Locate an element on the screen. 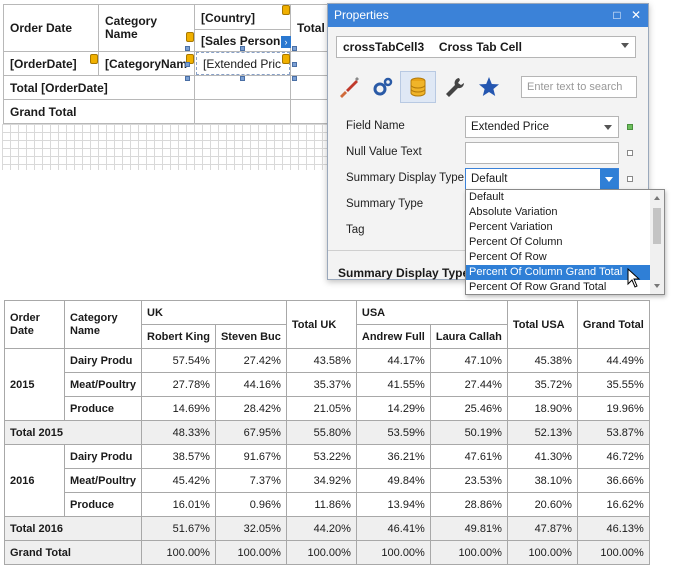 This screenshot has height=572, width=674. country-header-cell: [Country] is located at coordinates (242, 17).